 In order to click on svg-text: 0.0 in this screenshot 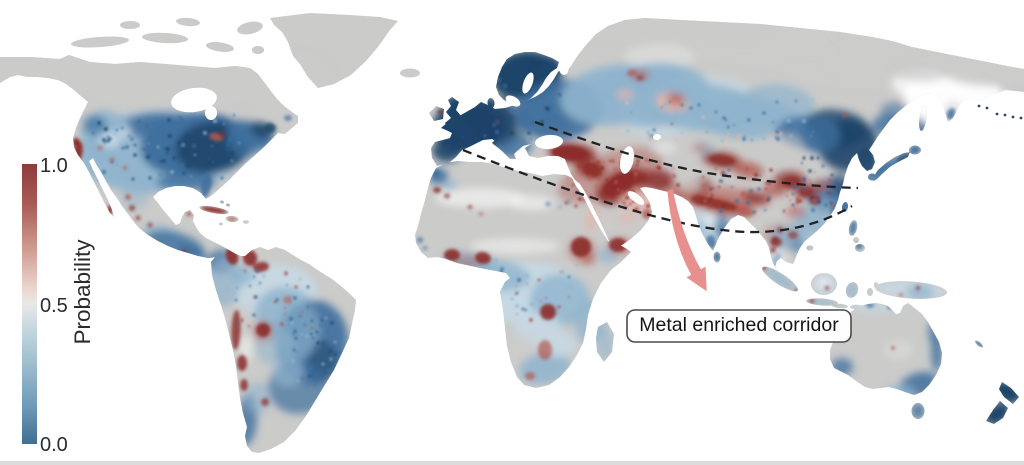, I will do `click(54, 445)`.